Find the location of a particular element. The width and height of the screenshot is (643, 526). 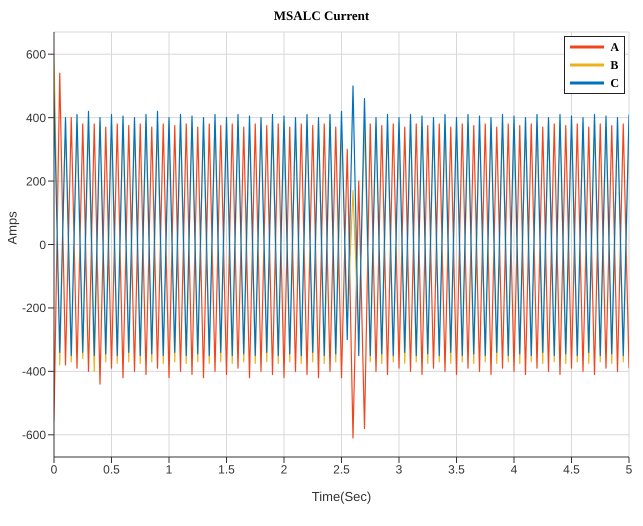

x-axis-title: Time(Sec) is located at coordinates (342, 496).